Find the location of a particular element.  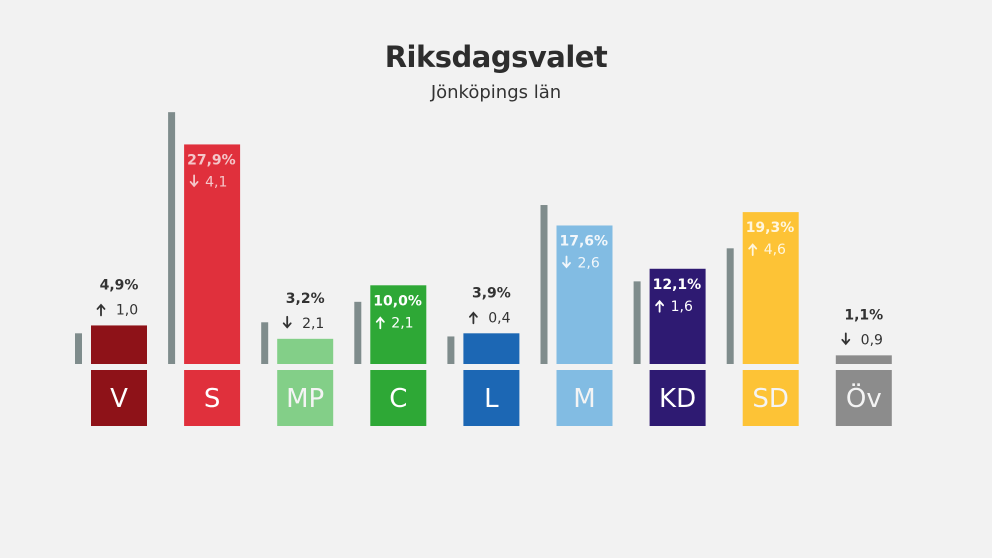

bar-kd is located at coordinates (677, 316).